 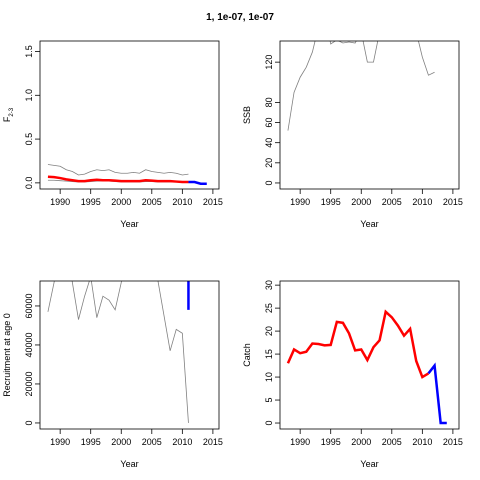 I want to click on y-tick-label: 1.5, so click(x=29, y=51).